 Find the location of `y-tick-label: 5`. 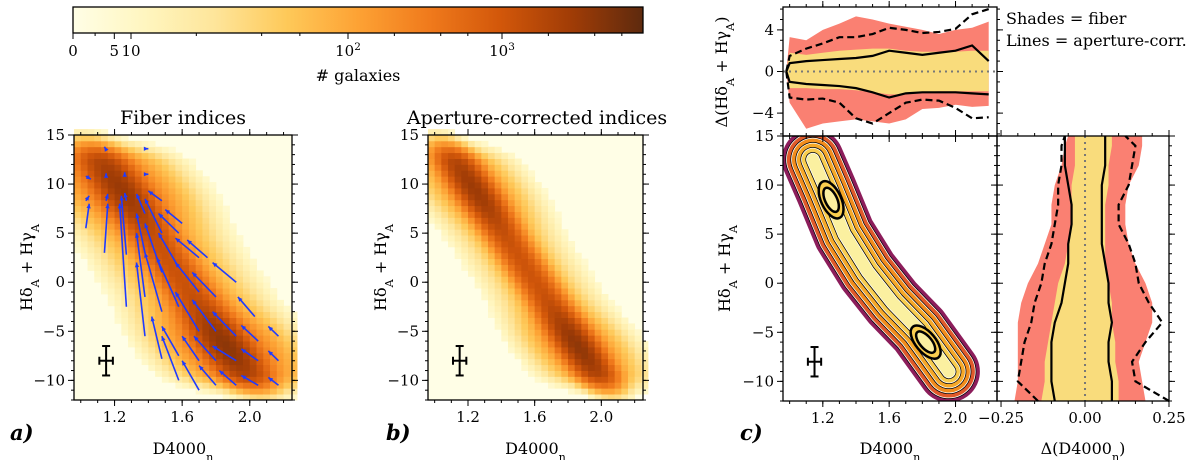

y-tick-label: 5 is located at coordinates (60, 233).